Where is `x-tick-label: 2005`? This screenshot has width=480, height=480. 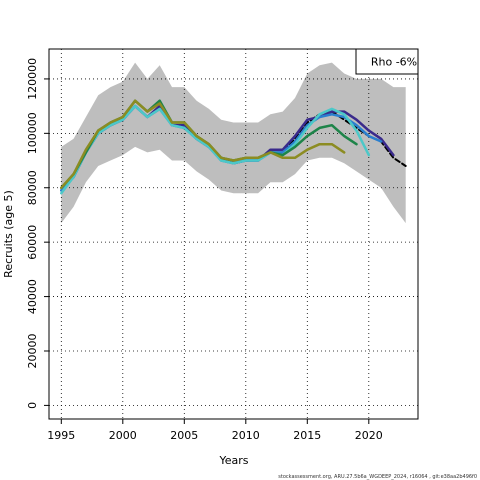 x-tick-label: 2005 is located at coordinates (184, 435).